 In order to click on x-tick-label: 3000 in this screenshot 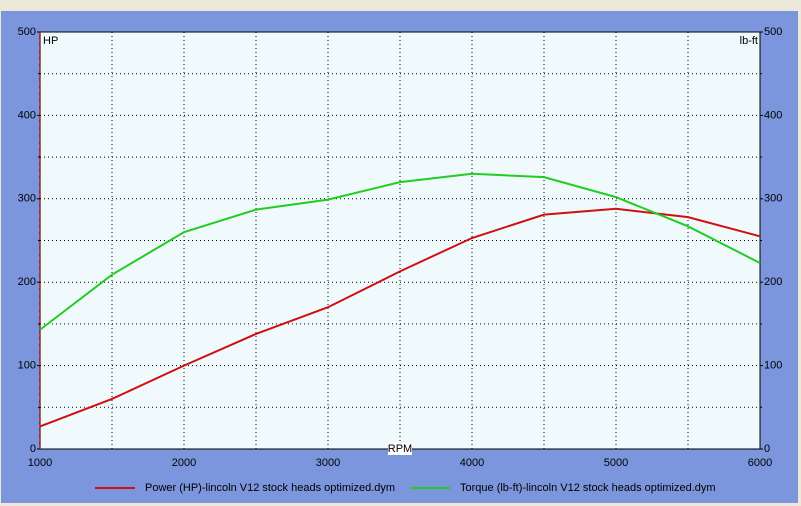, I will do `click(328, 463)`.